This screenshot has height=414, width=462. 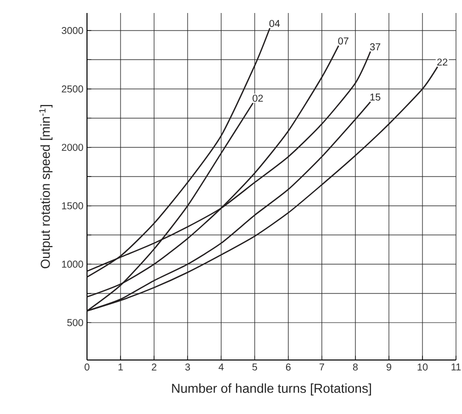 I want to click on x-tick-label: 7, so click(x=322, y=367).